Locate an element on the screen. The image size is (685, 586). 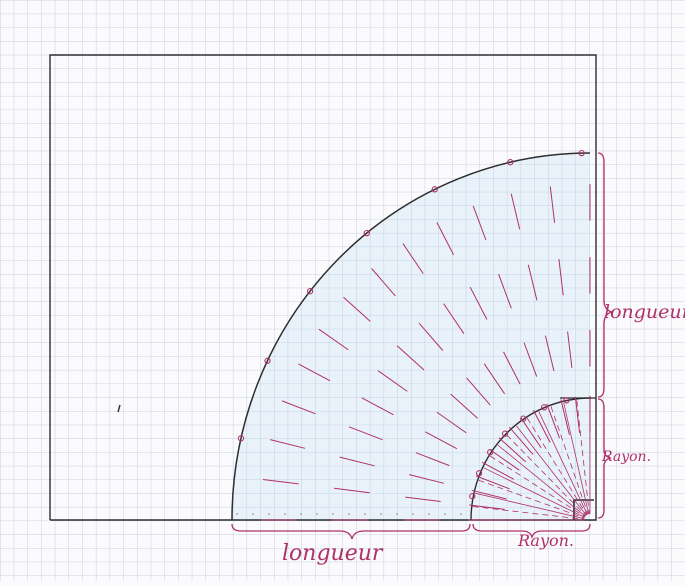
brace-right-longueur is located at coordinates (605, 275).